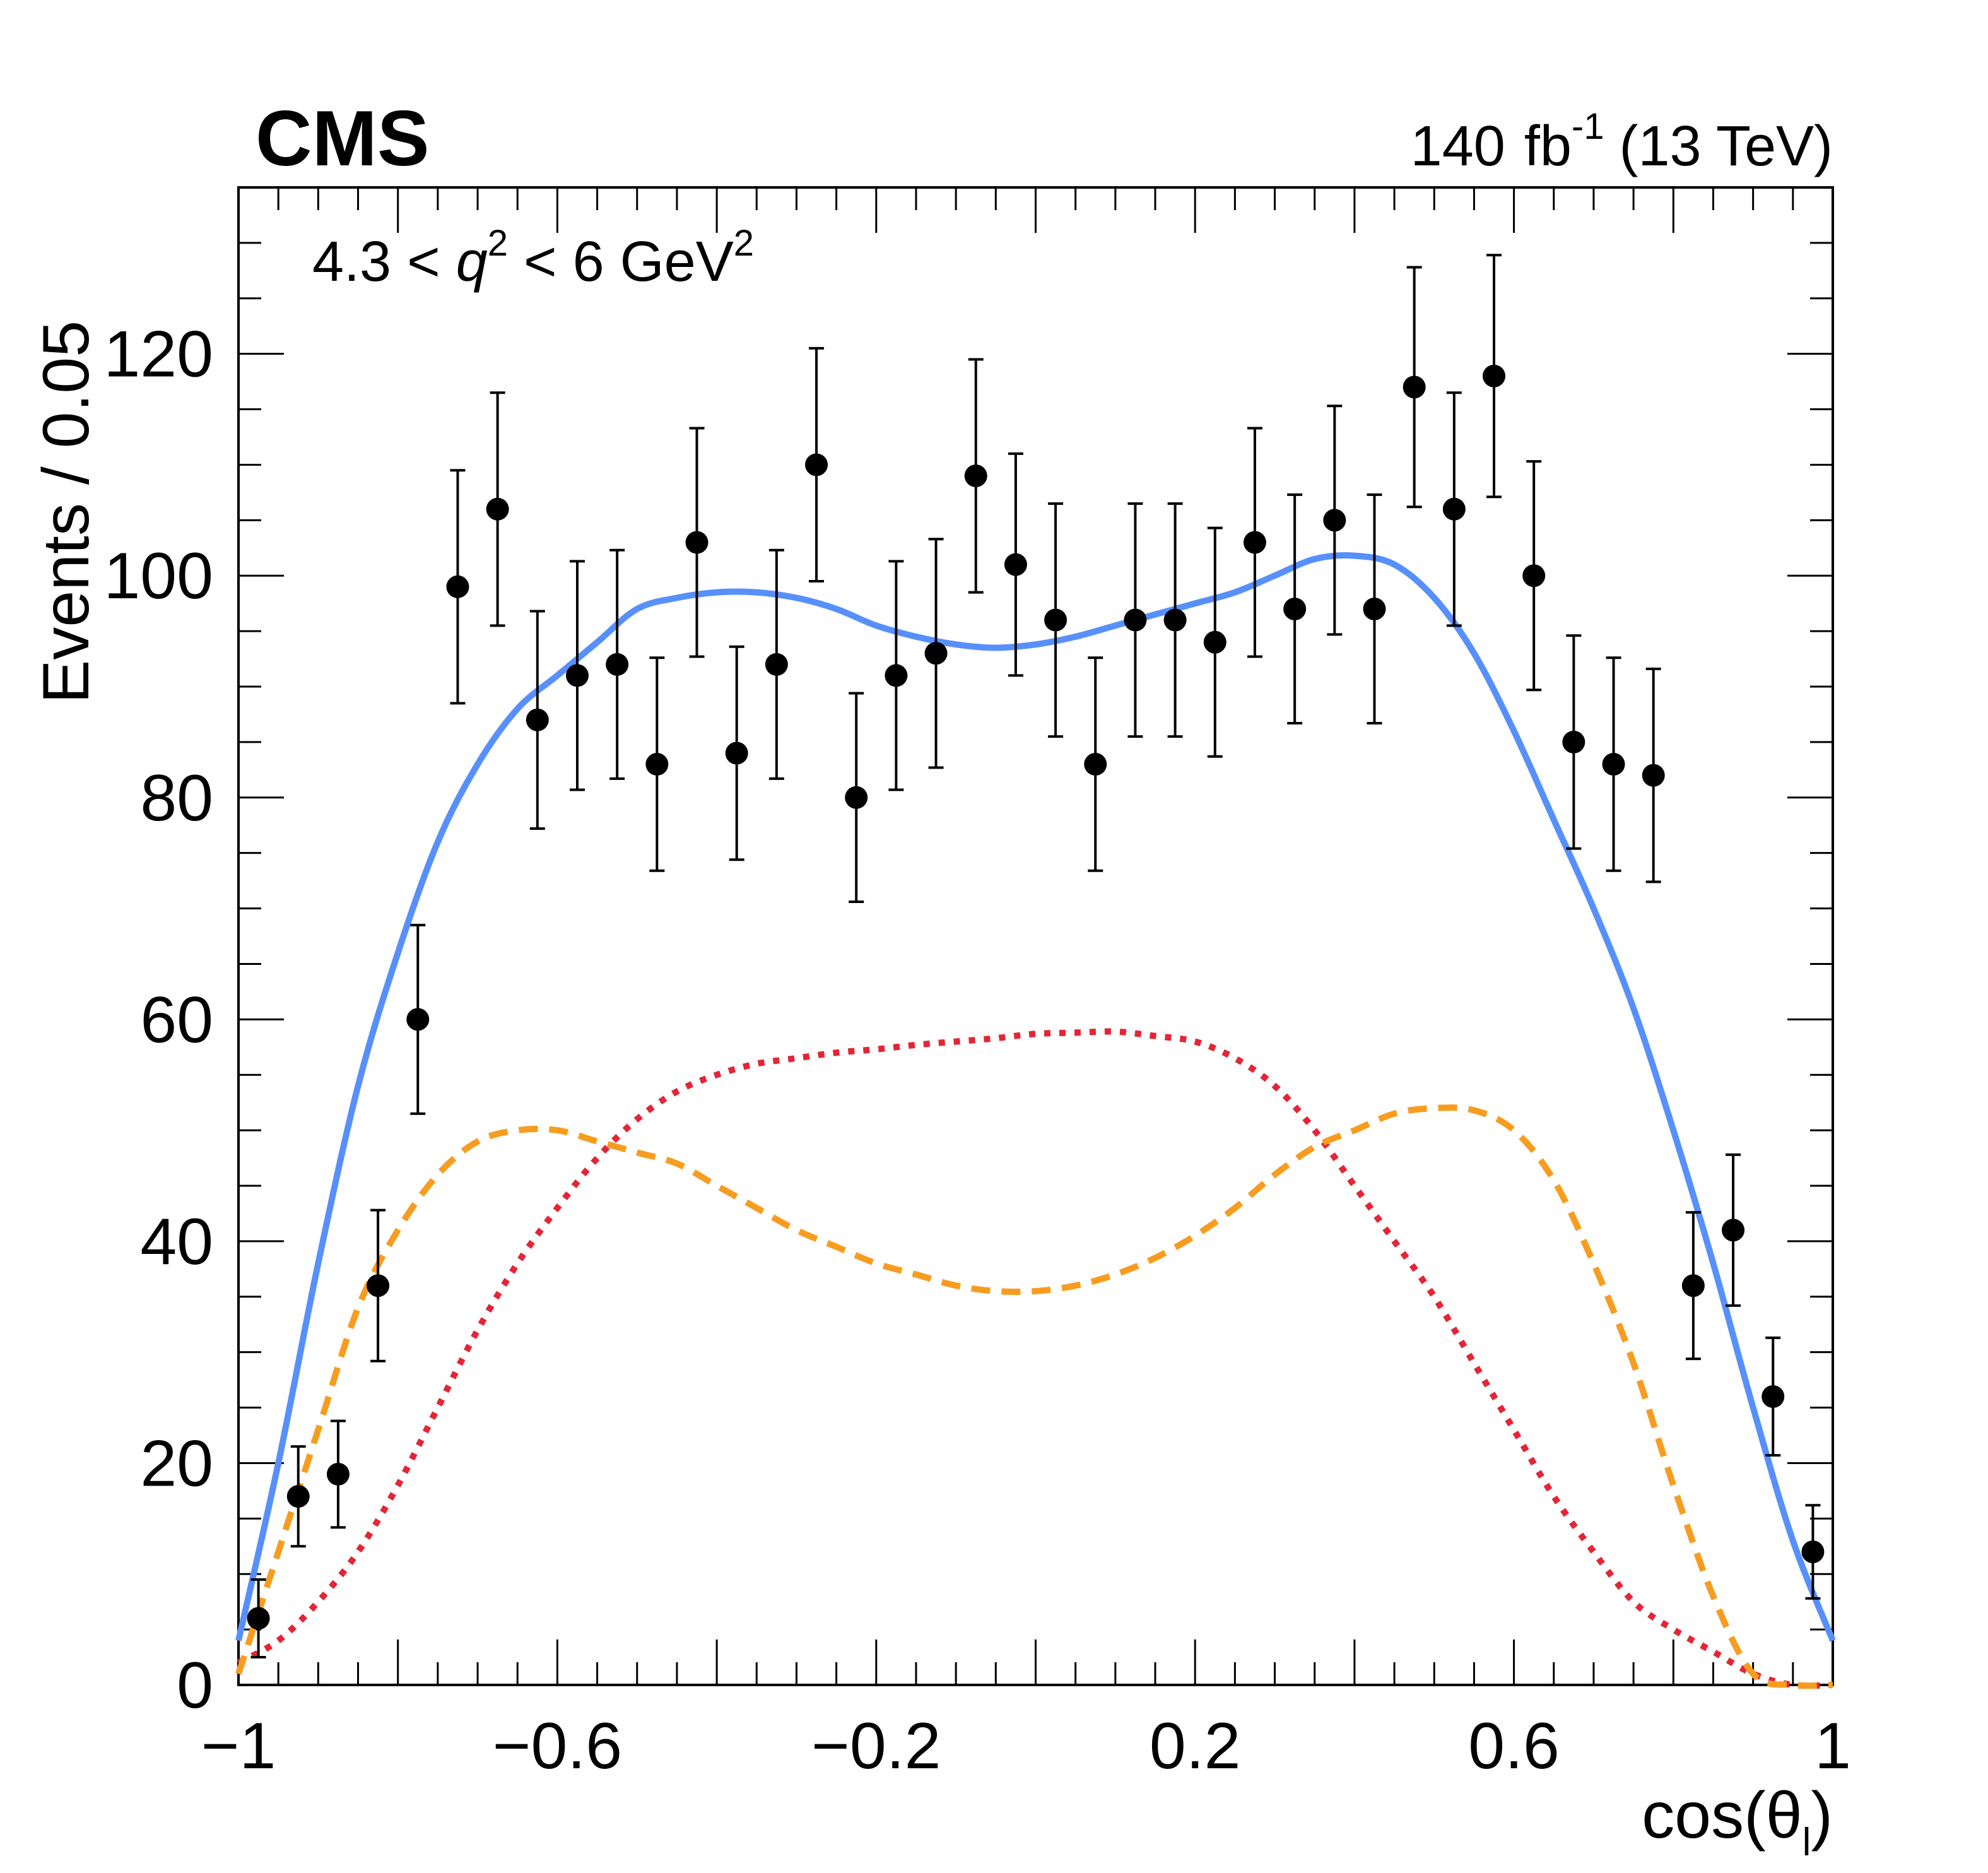  I want to click on lumi-unit: fb, so click(1548, 146).